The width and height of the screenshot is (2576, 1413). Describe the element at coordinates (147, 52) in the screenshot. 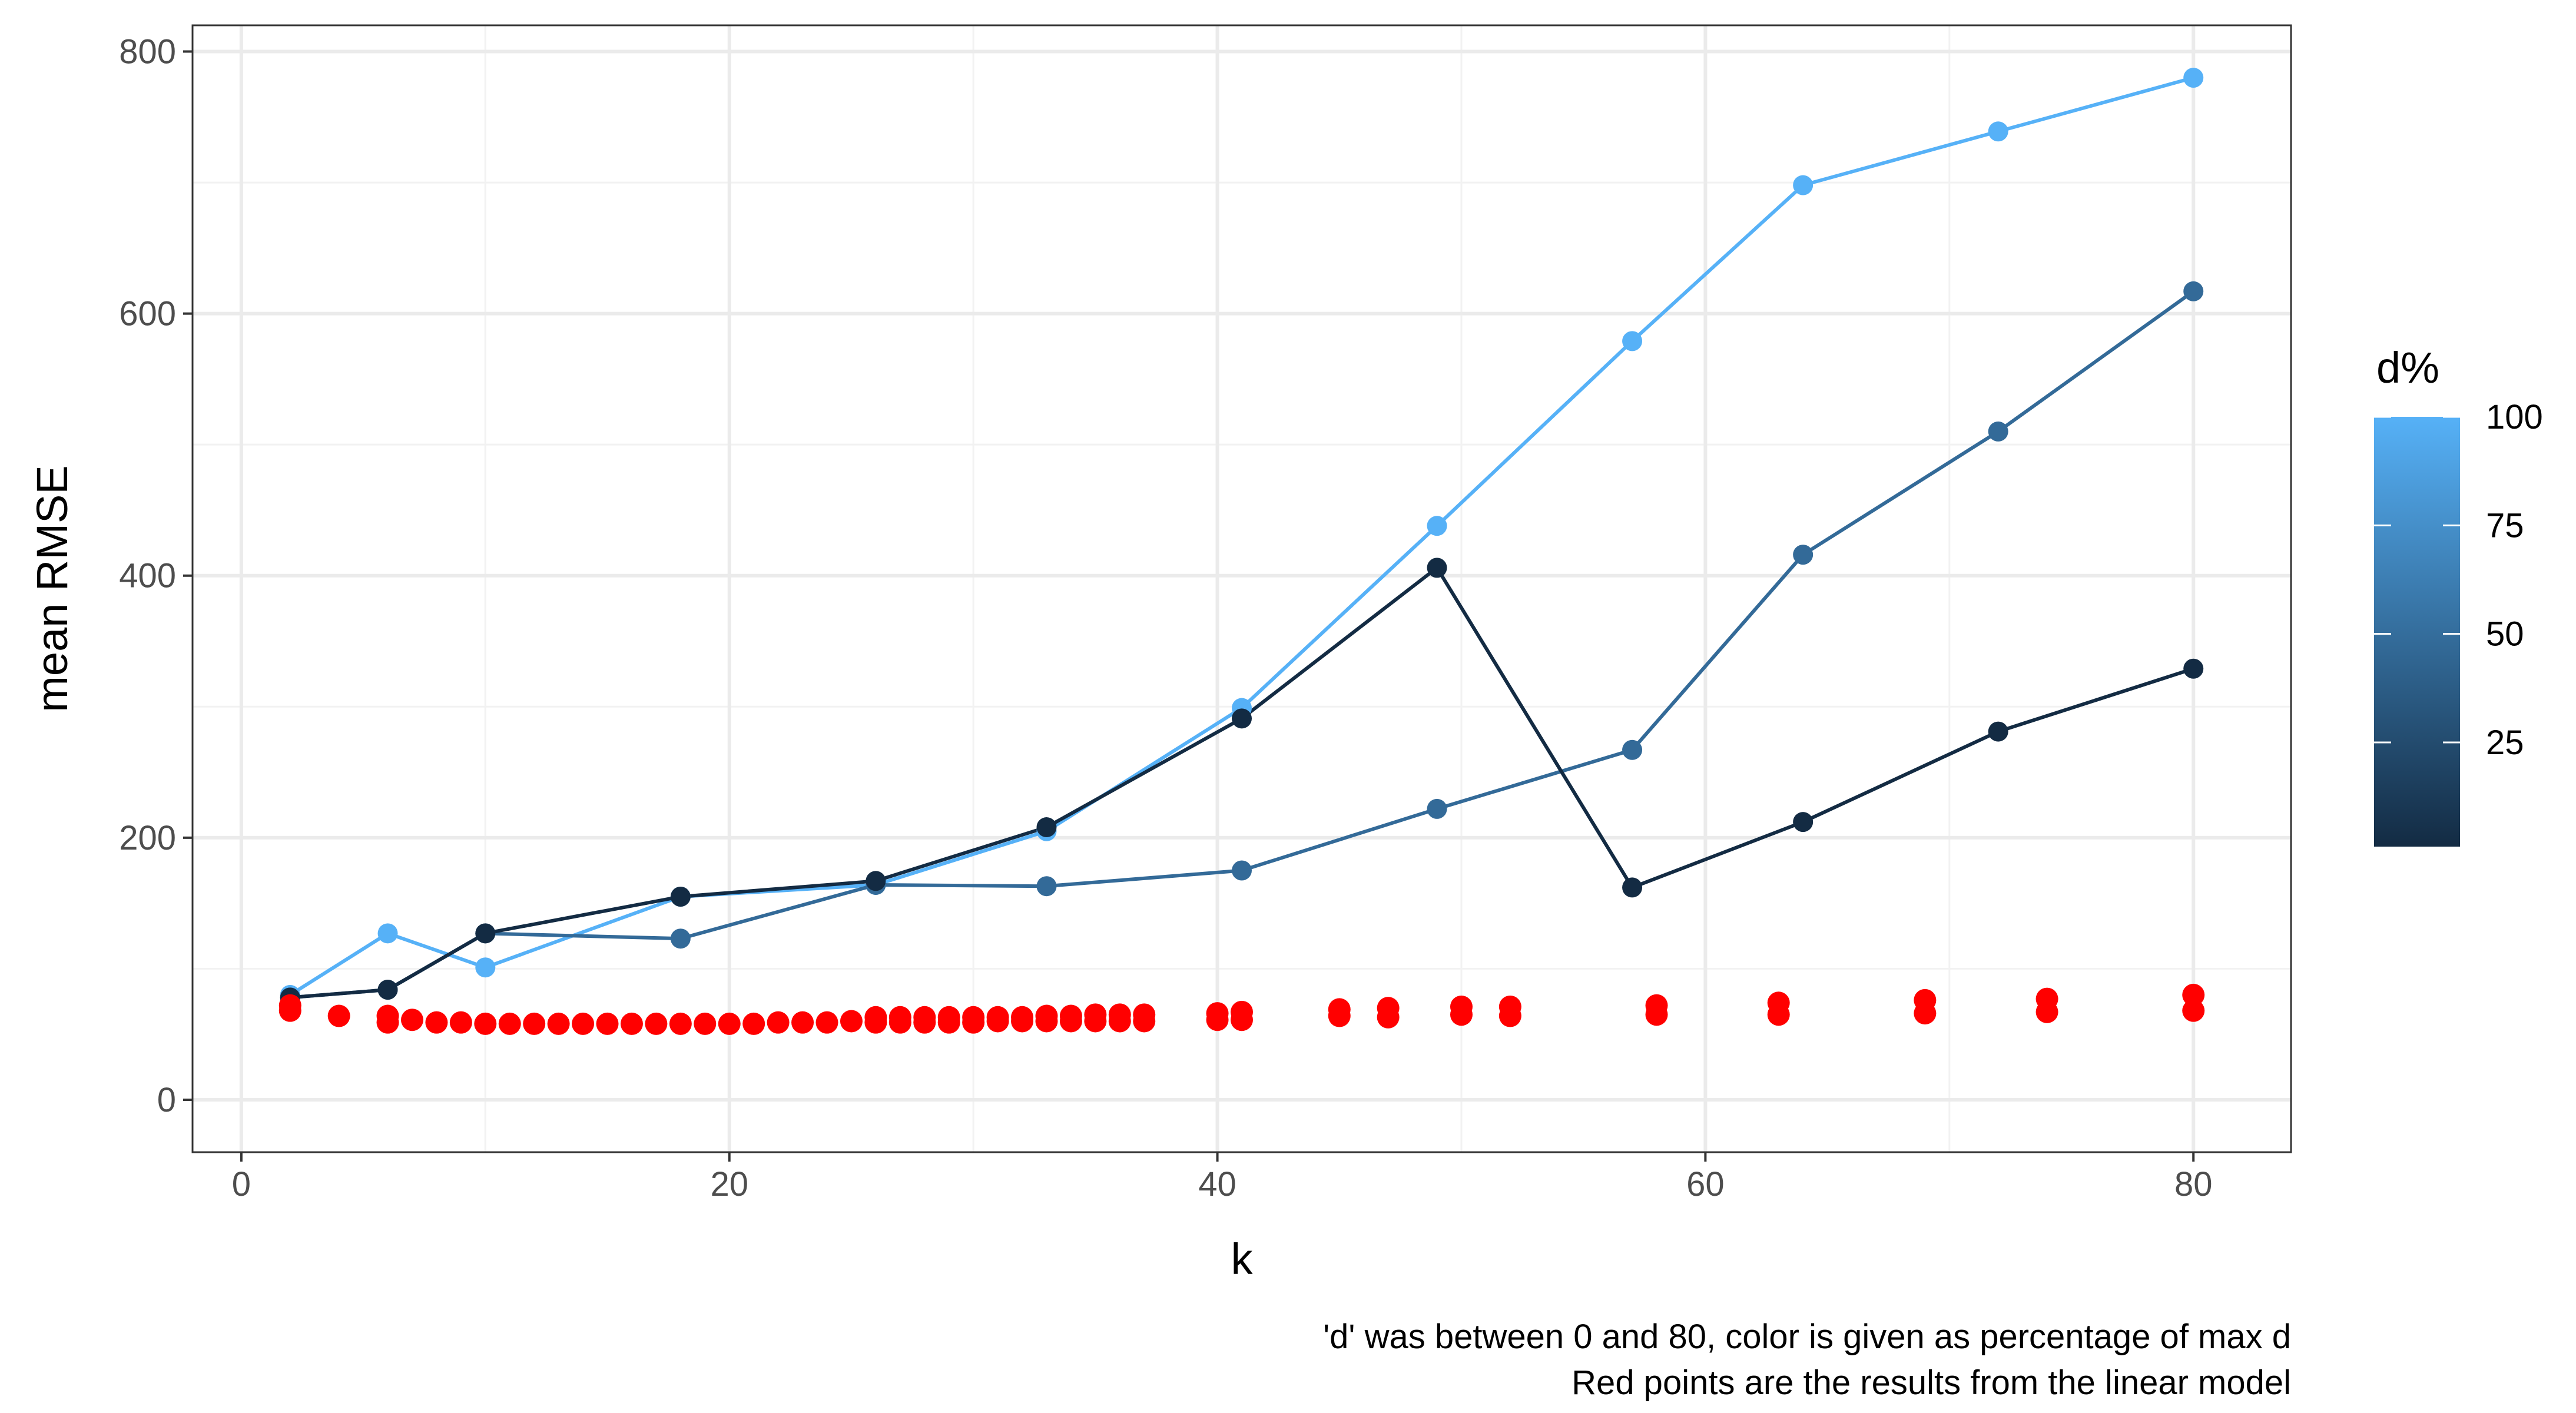

I see `y-tick-label: 800` at that location.